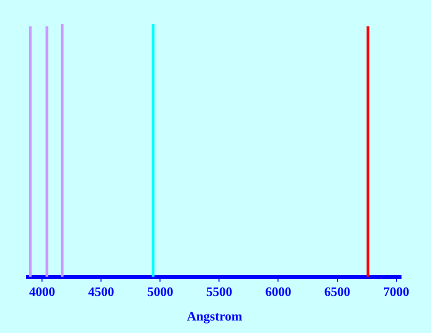 The image size is (431, 333). What do you see at coordinates (101, 291) in the screenshot?
I see `x-tick-label: 4500` at bounding box center [101, 291].